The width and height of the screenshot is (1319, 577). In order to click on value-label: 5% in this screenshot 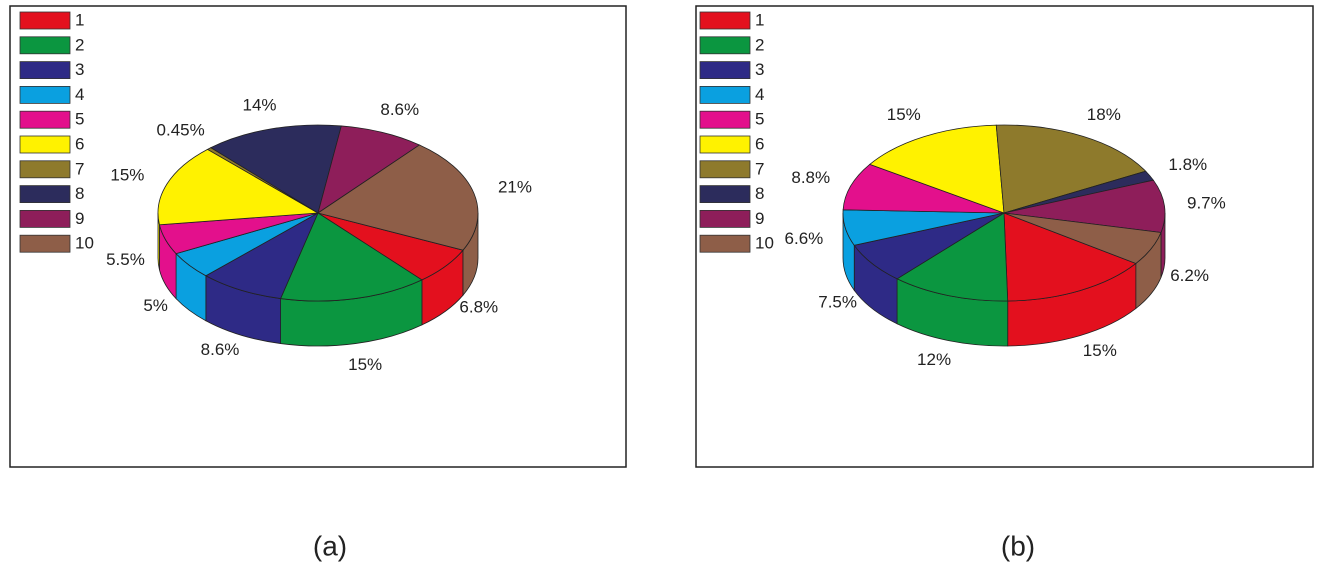, I will do `click(155, 305)`.